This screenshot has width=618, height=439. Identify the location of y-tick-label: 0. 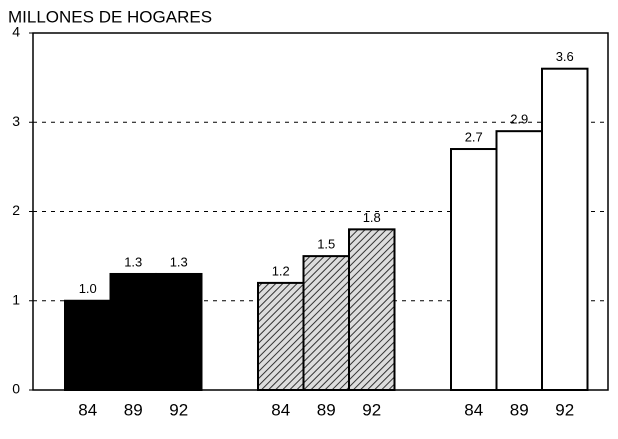
(16, 389).